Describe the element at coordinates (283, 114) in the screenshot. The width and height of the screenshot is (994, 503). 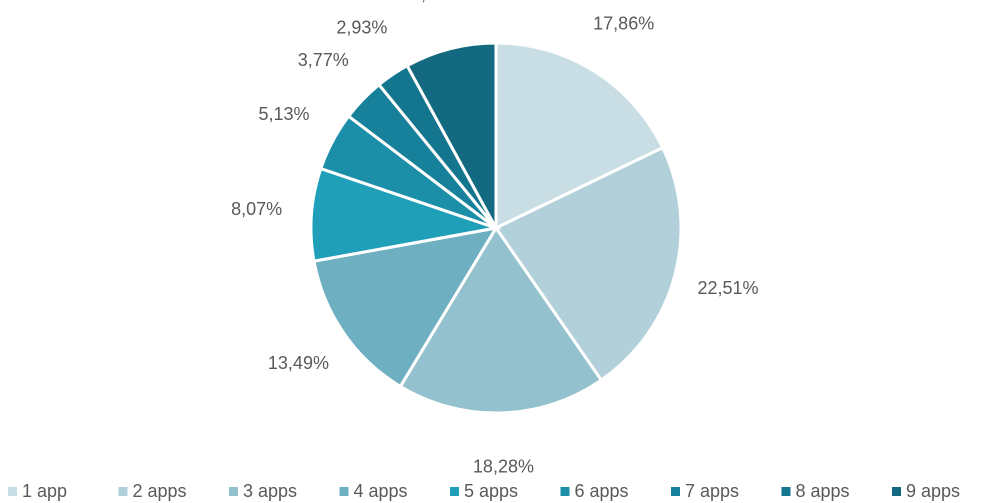
I see `data-label: 5,13%` at that location.